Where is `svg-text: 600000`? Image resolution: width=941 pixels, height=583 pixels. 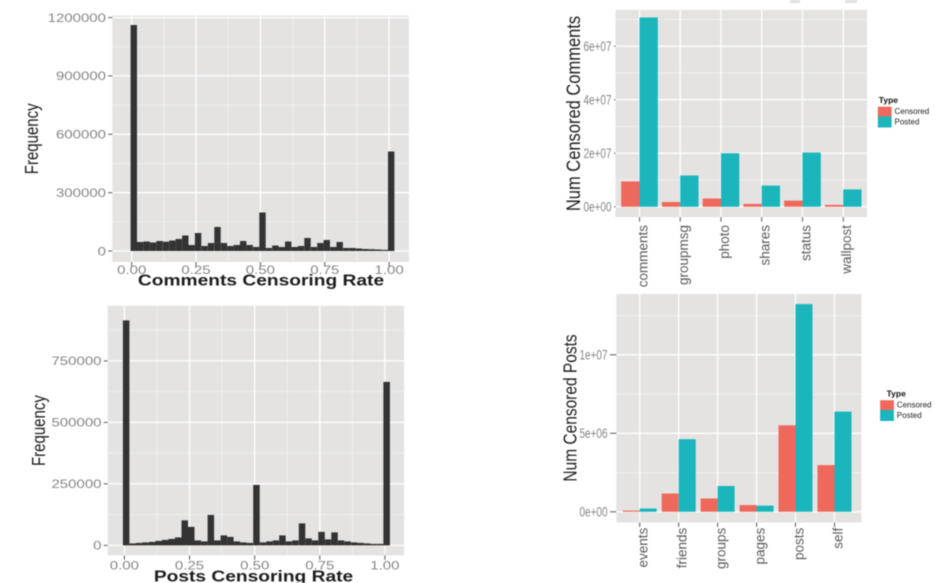
svg-text: 600000 is located at coordinates (81, 134).